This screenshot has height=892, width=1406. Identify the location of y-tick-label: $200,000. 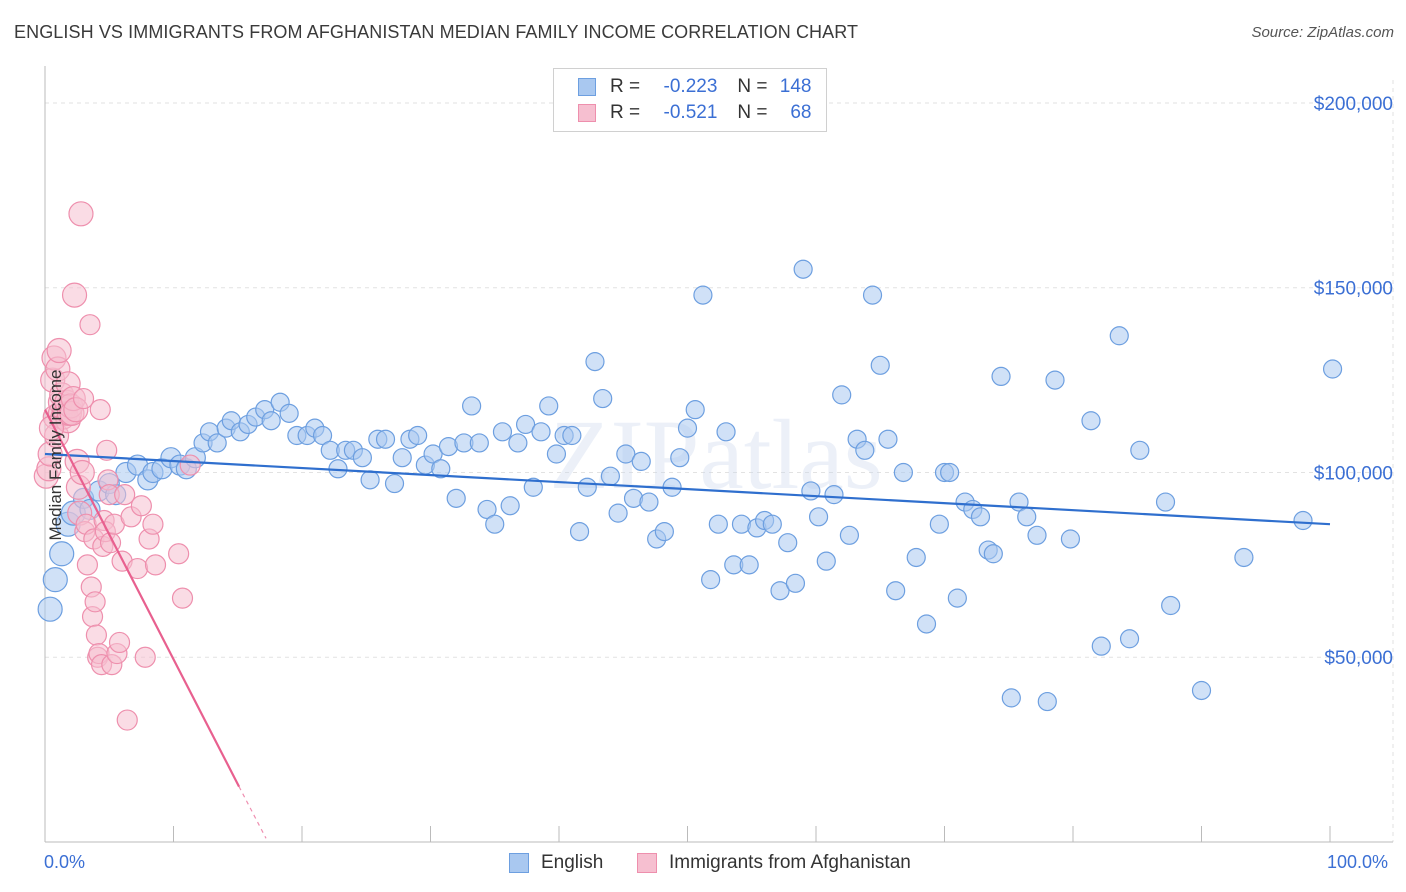
(1353, 104).